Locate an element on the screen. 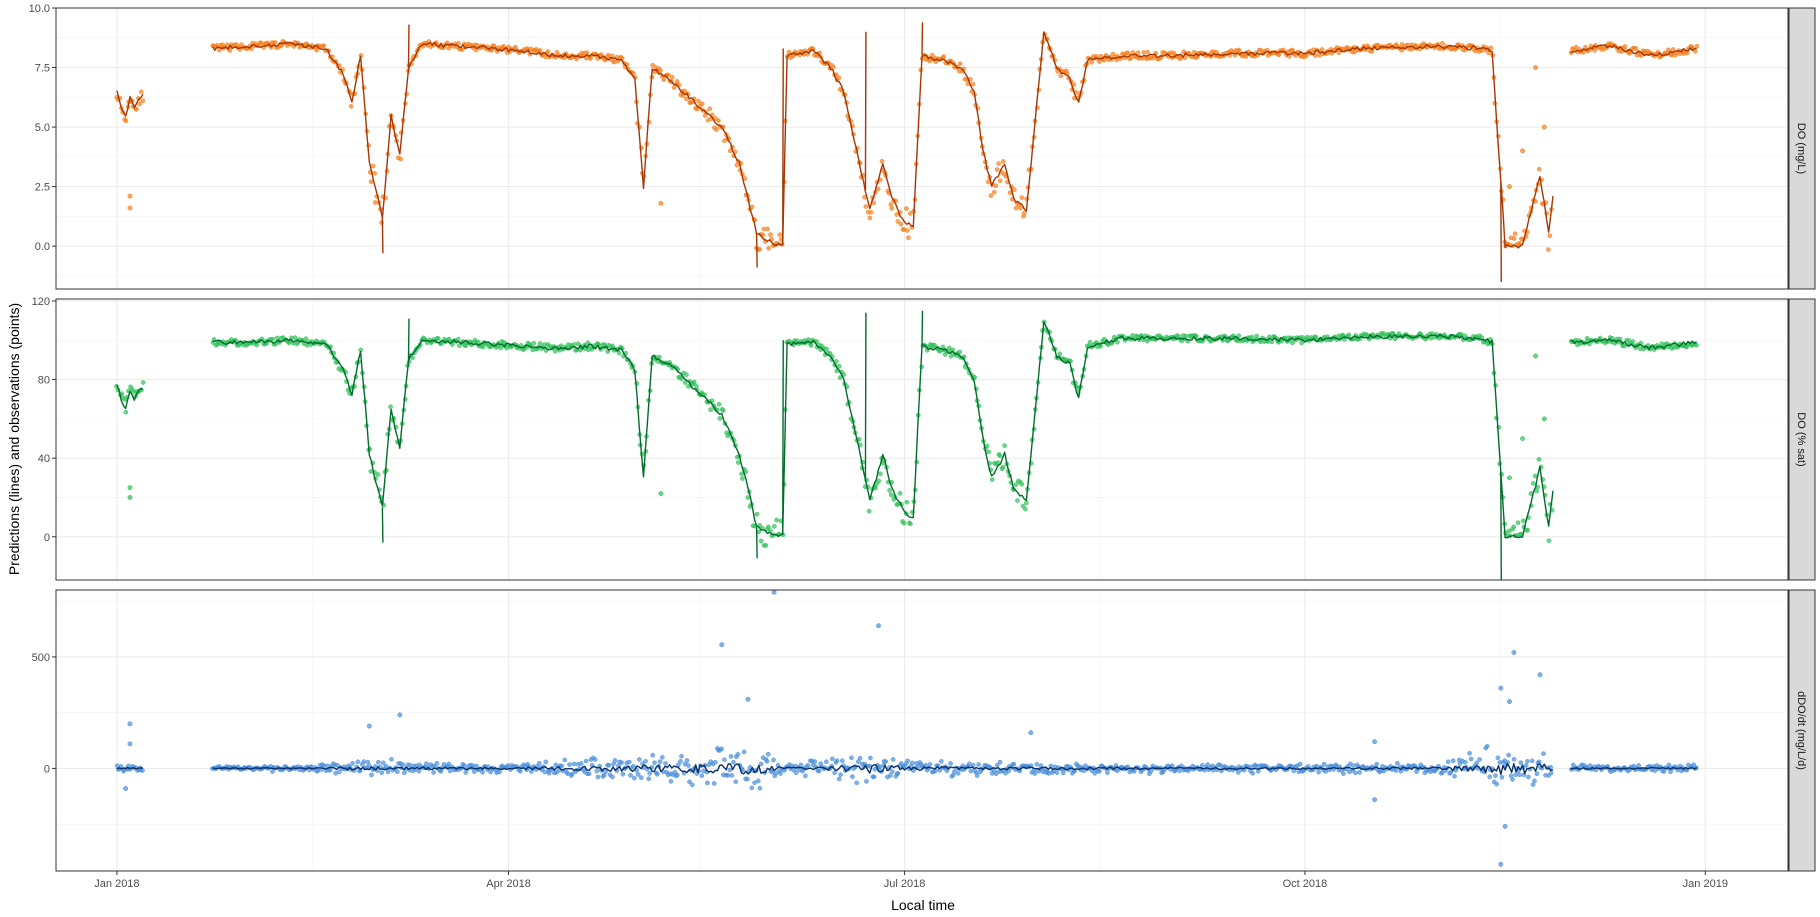  y-tick-label: 5.0 is located at coordinates (42, 128).